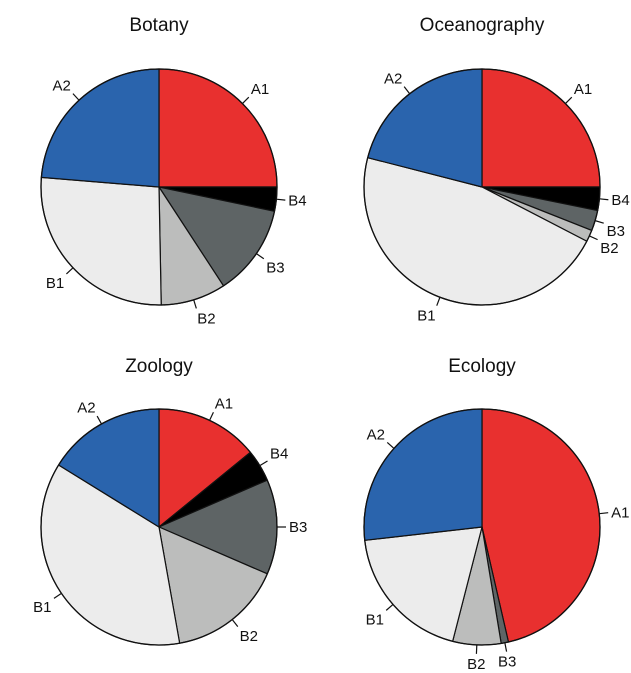  Describe the element at coordinates (159, 25) in the screenshot. I see `pie-title-botany: Botany` at that location.